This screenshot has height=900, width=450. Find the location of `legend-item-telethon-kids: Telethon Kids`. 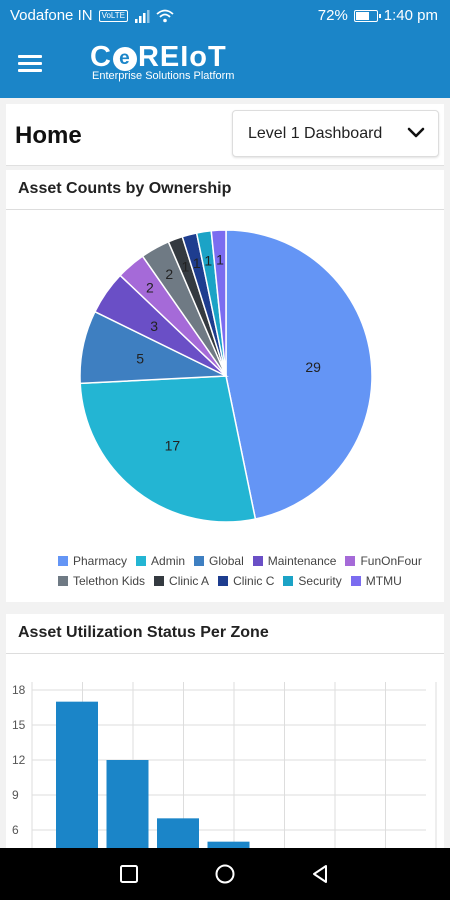

legend-item-telethon-kids: Telethon Kids is located at coordinates (101, 581).